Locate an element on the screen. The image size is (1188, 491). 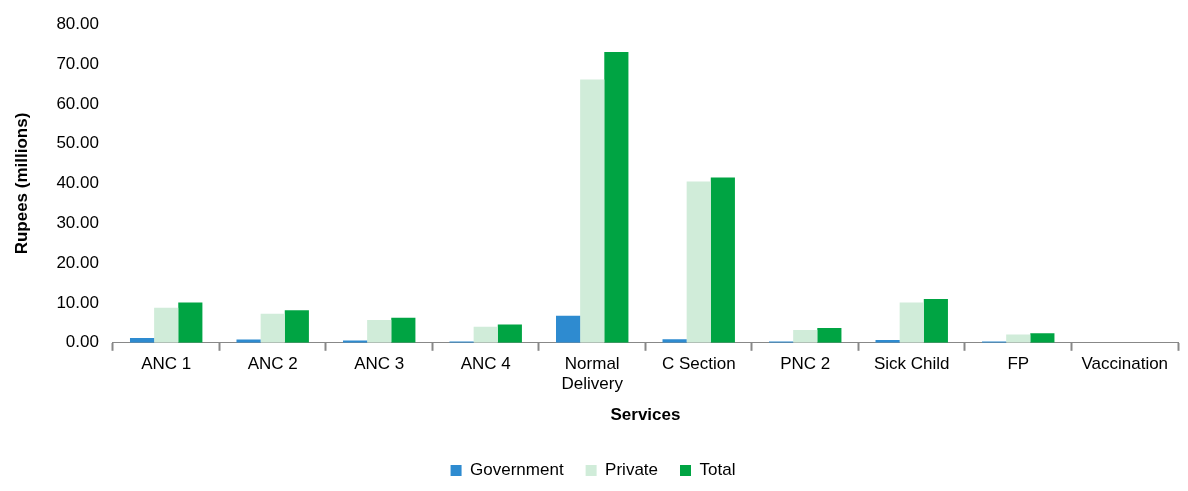
x-tick-label: C Section is located at coordinates (698, 363).